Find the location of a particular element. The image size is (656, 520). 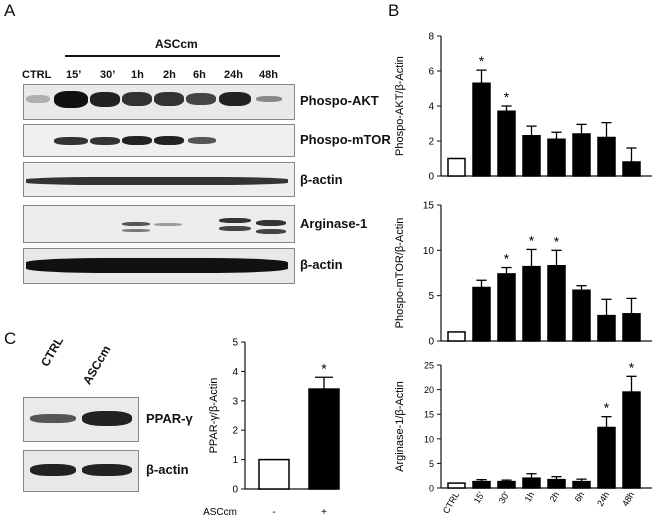

lane-label-2: 30’ is located at coordinates (108, 75).